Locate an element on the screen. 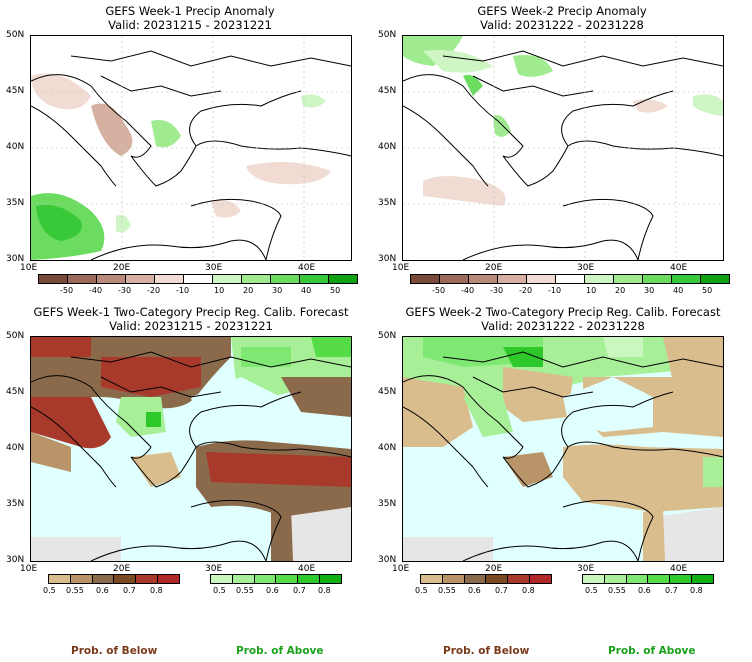  p1-lat-30: 30N is located at coordinates (15, 259).